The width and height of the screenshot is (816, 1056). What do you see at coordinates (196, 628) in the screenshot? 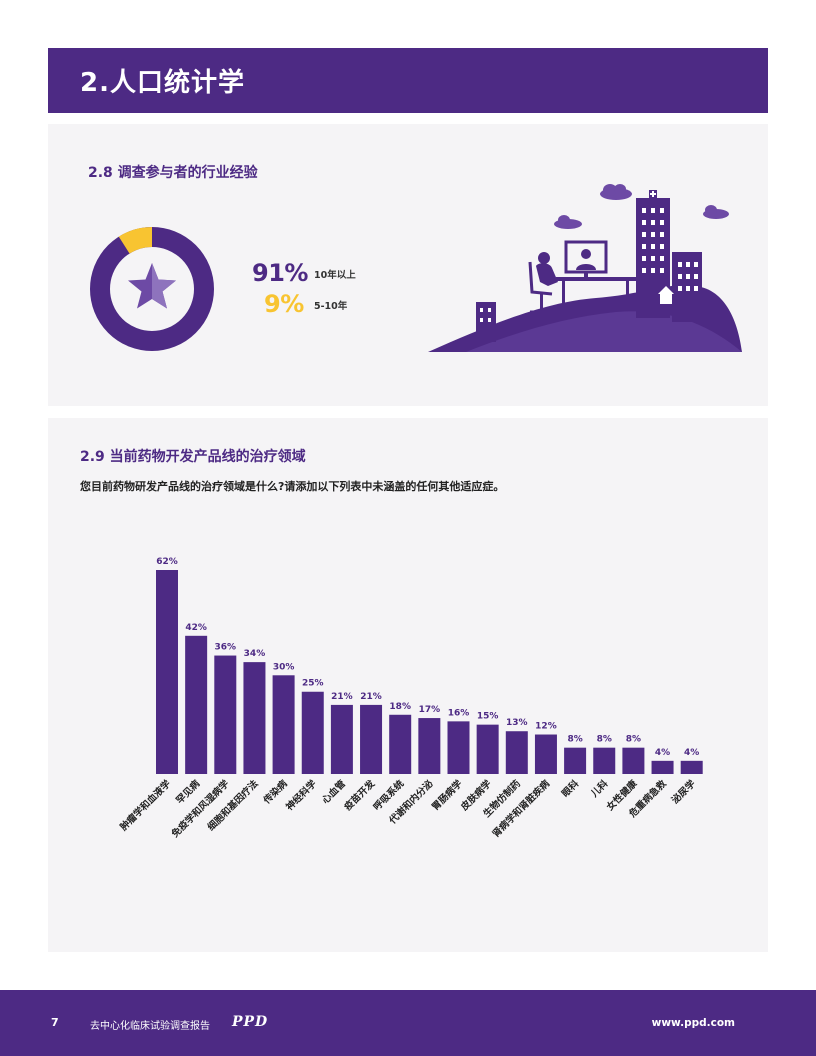
I see `bar-value-label: 42%` at bounding box center [196, 628].